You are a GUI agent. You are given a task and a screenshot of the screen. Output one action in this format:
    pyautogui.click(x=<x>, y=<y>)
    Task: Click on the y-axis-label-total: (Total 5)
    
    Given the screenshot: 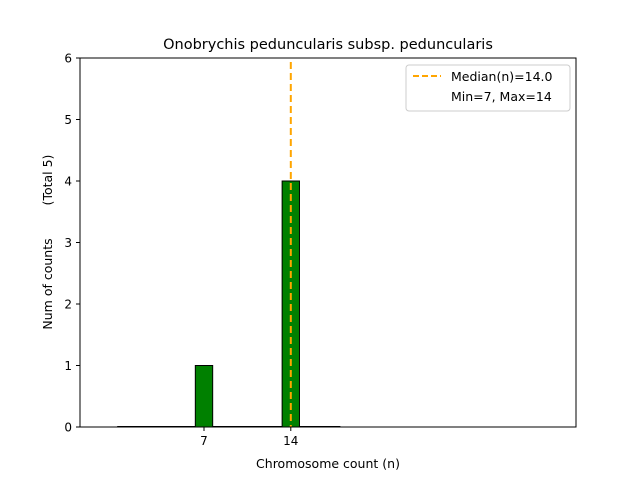 What is the action you would take?
    pyautogui.click(x=47, y=180)
    